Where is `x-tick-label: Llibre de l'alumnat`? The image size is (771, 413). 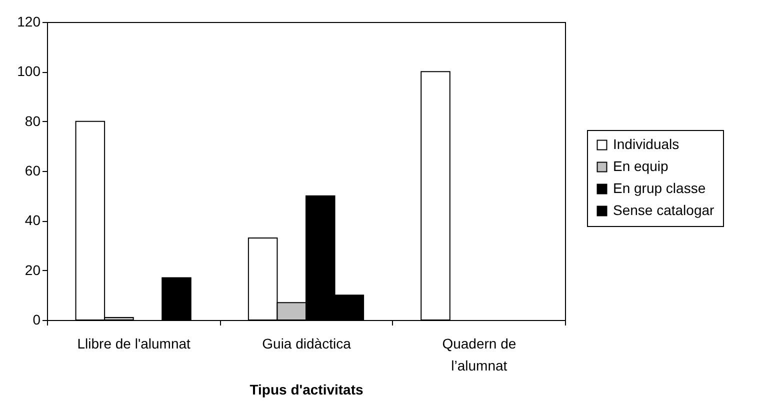
x-tick-label: Llibre de l'alumnat is located at coordinates (134, 344).